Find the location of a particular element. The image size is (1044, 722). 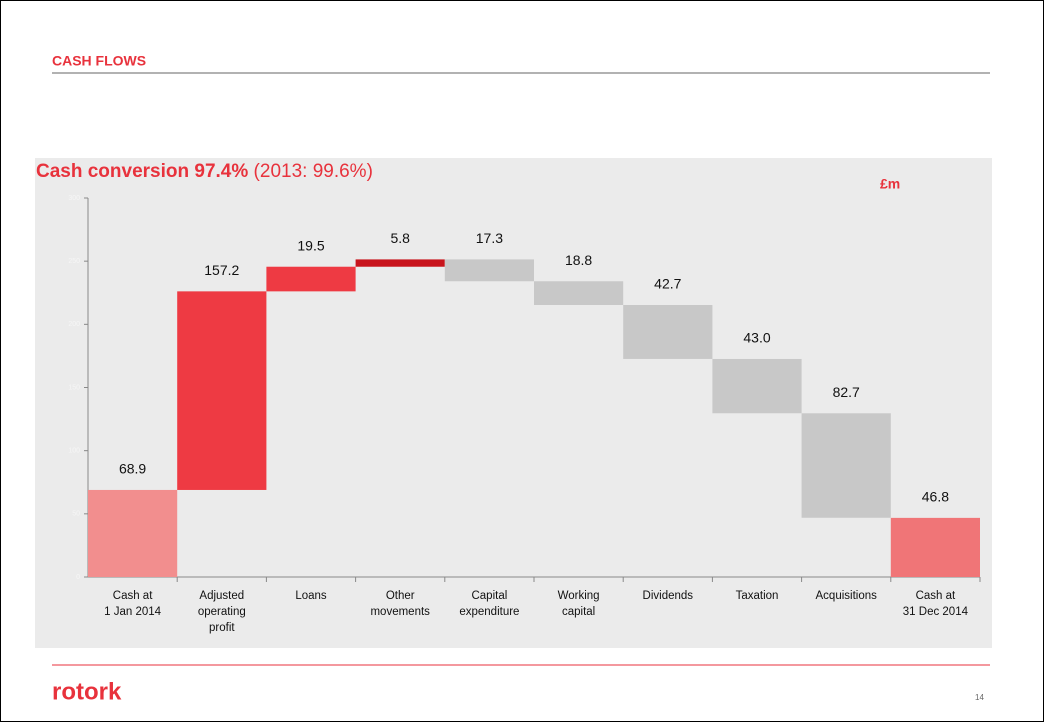

value-label: 43.0 is located at coordinates (756, 338).